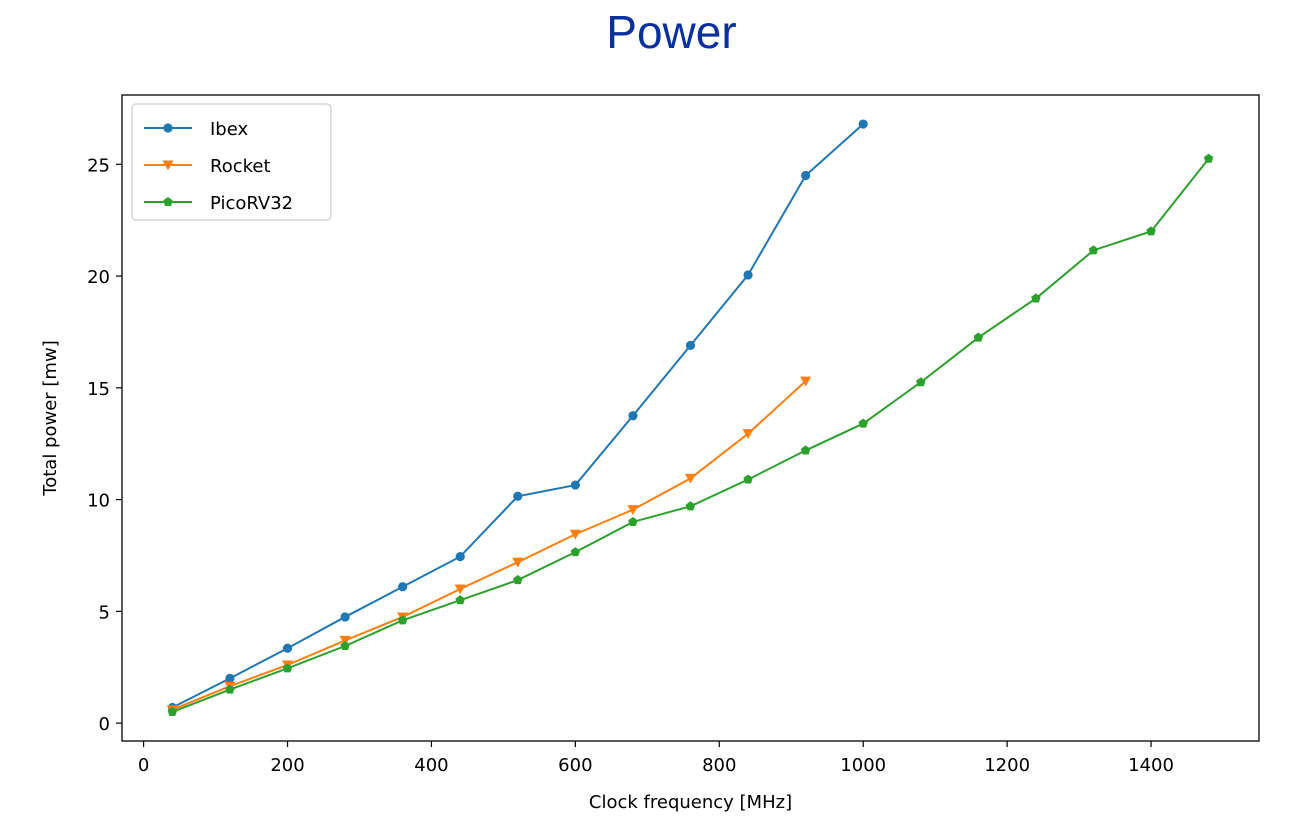 The image size is (1295, 837). I want to click on x-tick-label: 200, so click(287, 765).